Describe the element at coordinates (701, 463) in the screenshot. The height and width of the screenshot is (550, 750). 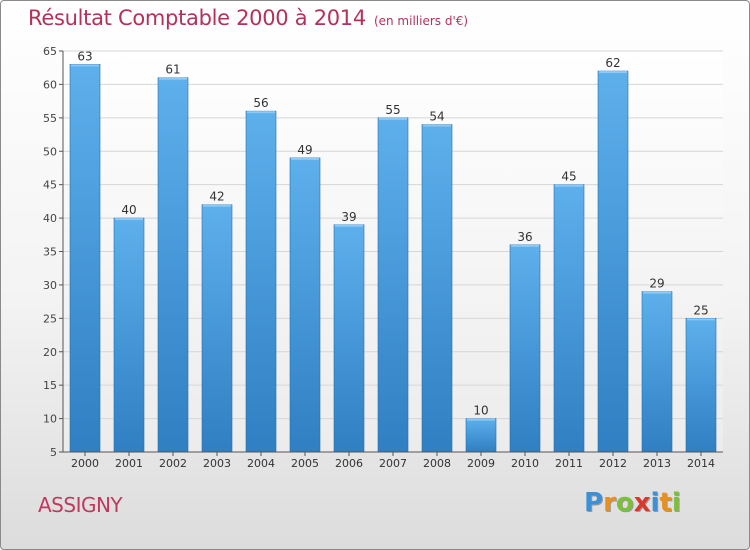
I see `x-tick-label: 2014` at that location.